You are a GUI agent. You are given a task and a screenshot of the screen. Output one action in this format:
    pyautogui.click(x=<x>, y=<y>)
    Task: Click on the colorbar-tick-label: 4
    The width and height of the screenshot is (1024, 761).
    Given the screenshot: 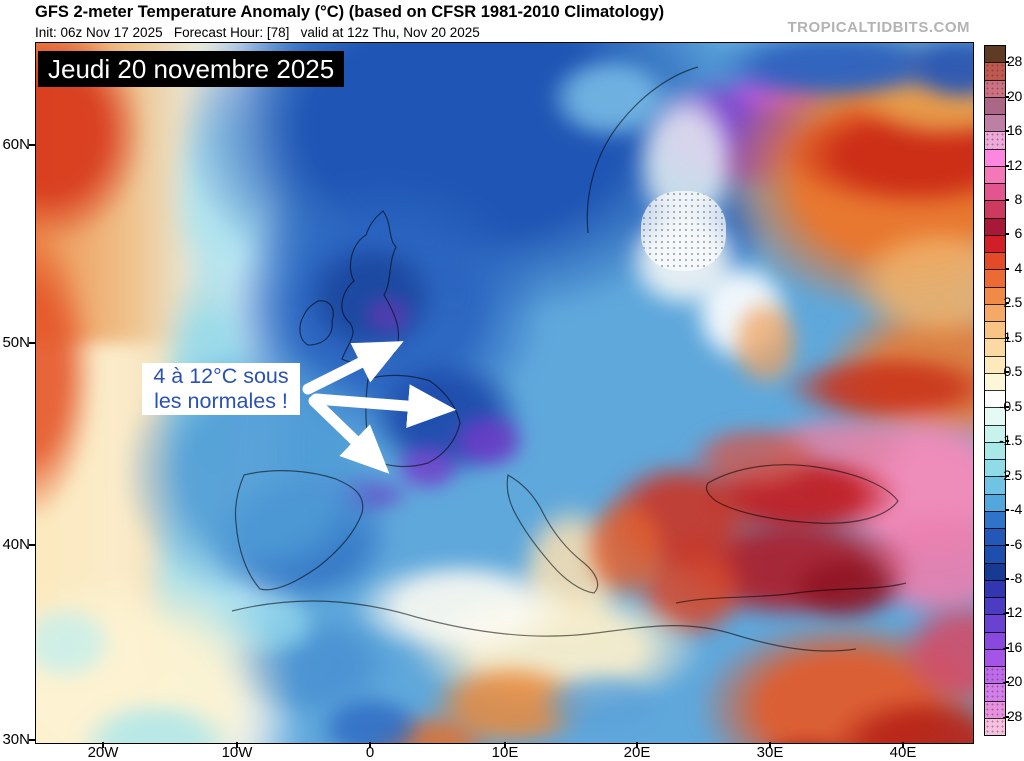 What is the action you would take?
    pyautogui.click(x=1018, y=267)
    